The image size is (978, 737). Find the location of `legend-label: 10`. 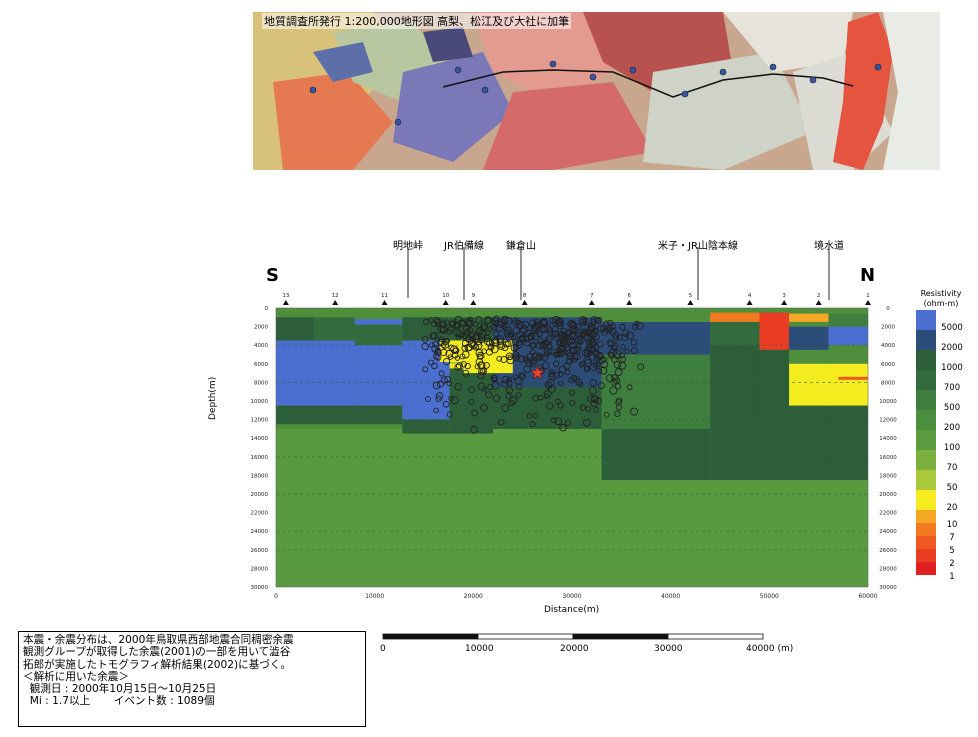

legend-label: 10 is located at coordinates (952, 524).